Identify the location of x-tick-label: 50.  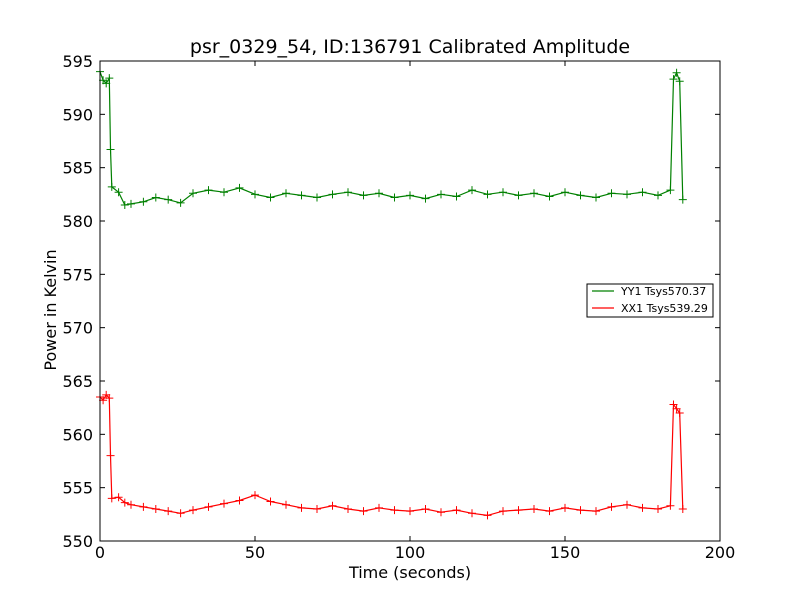
(255, 552).